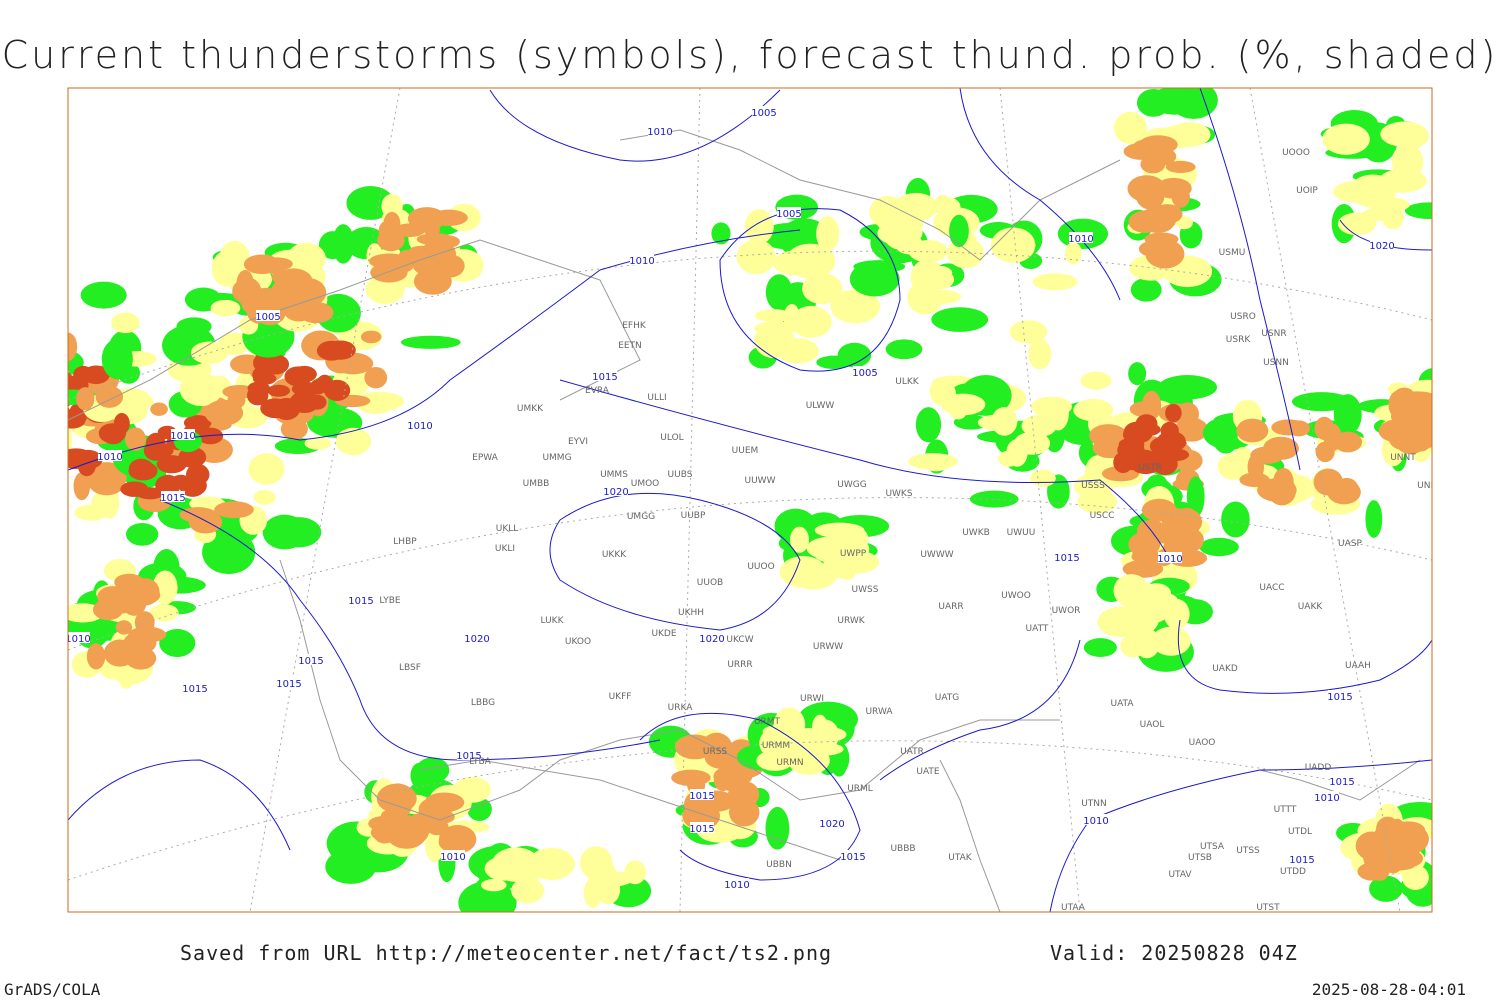  What do you see at coordinates (641, 517) in the screenshot?
I see `station-label: UMGG` at bounding box center [641, 517].